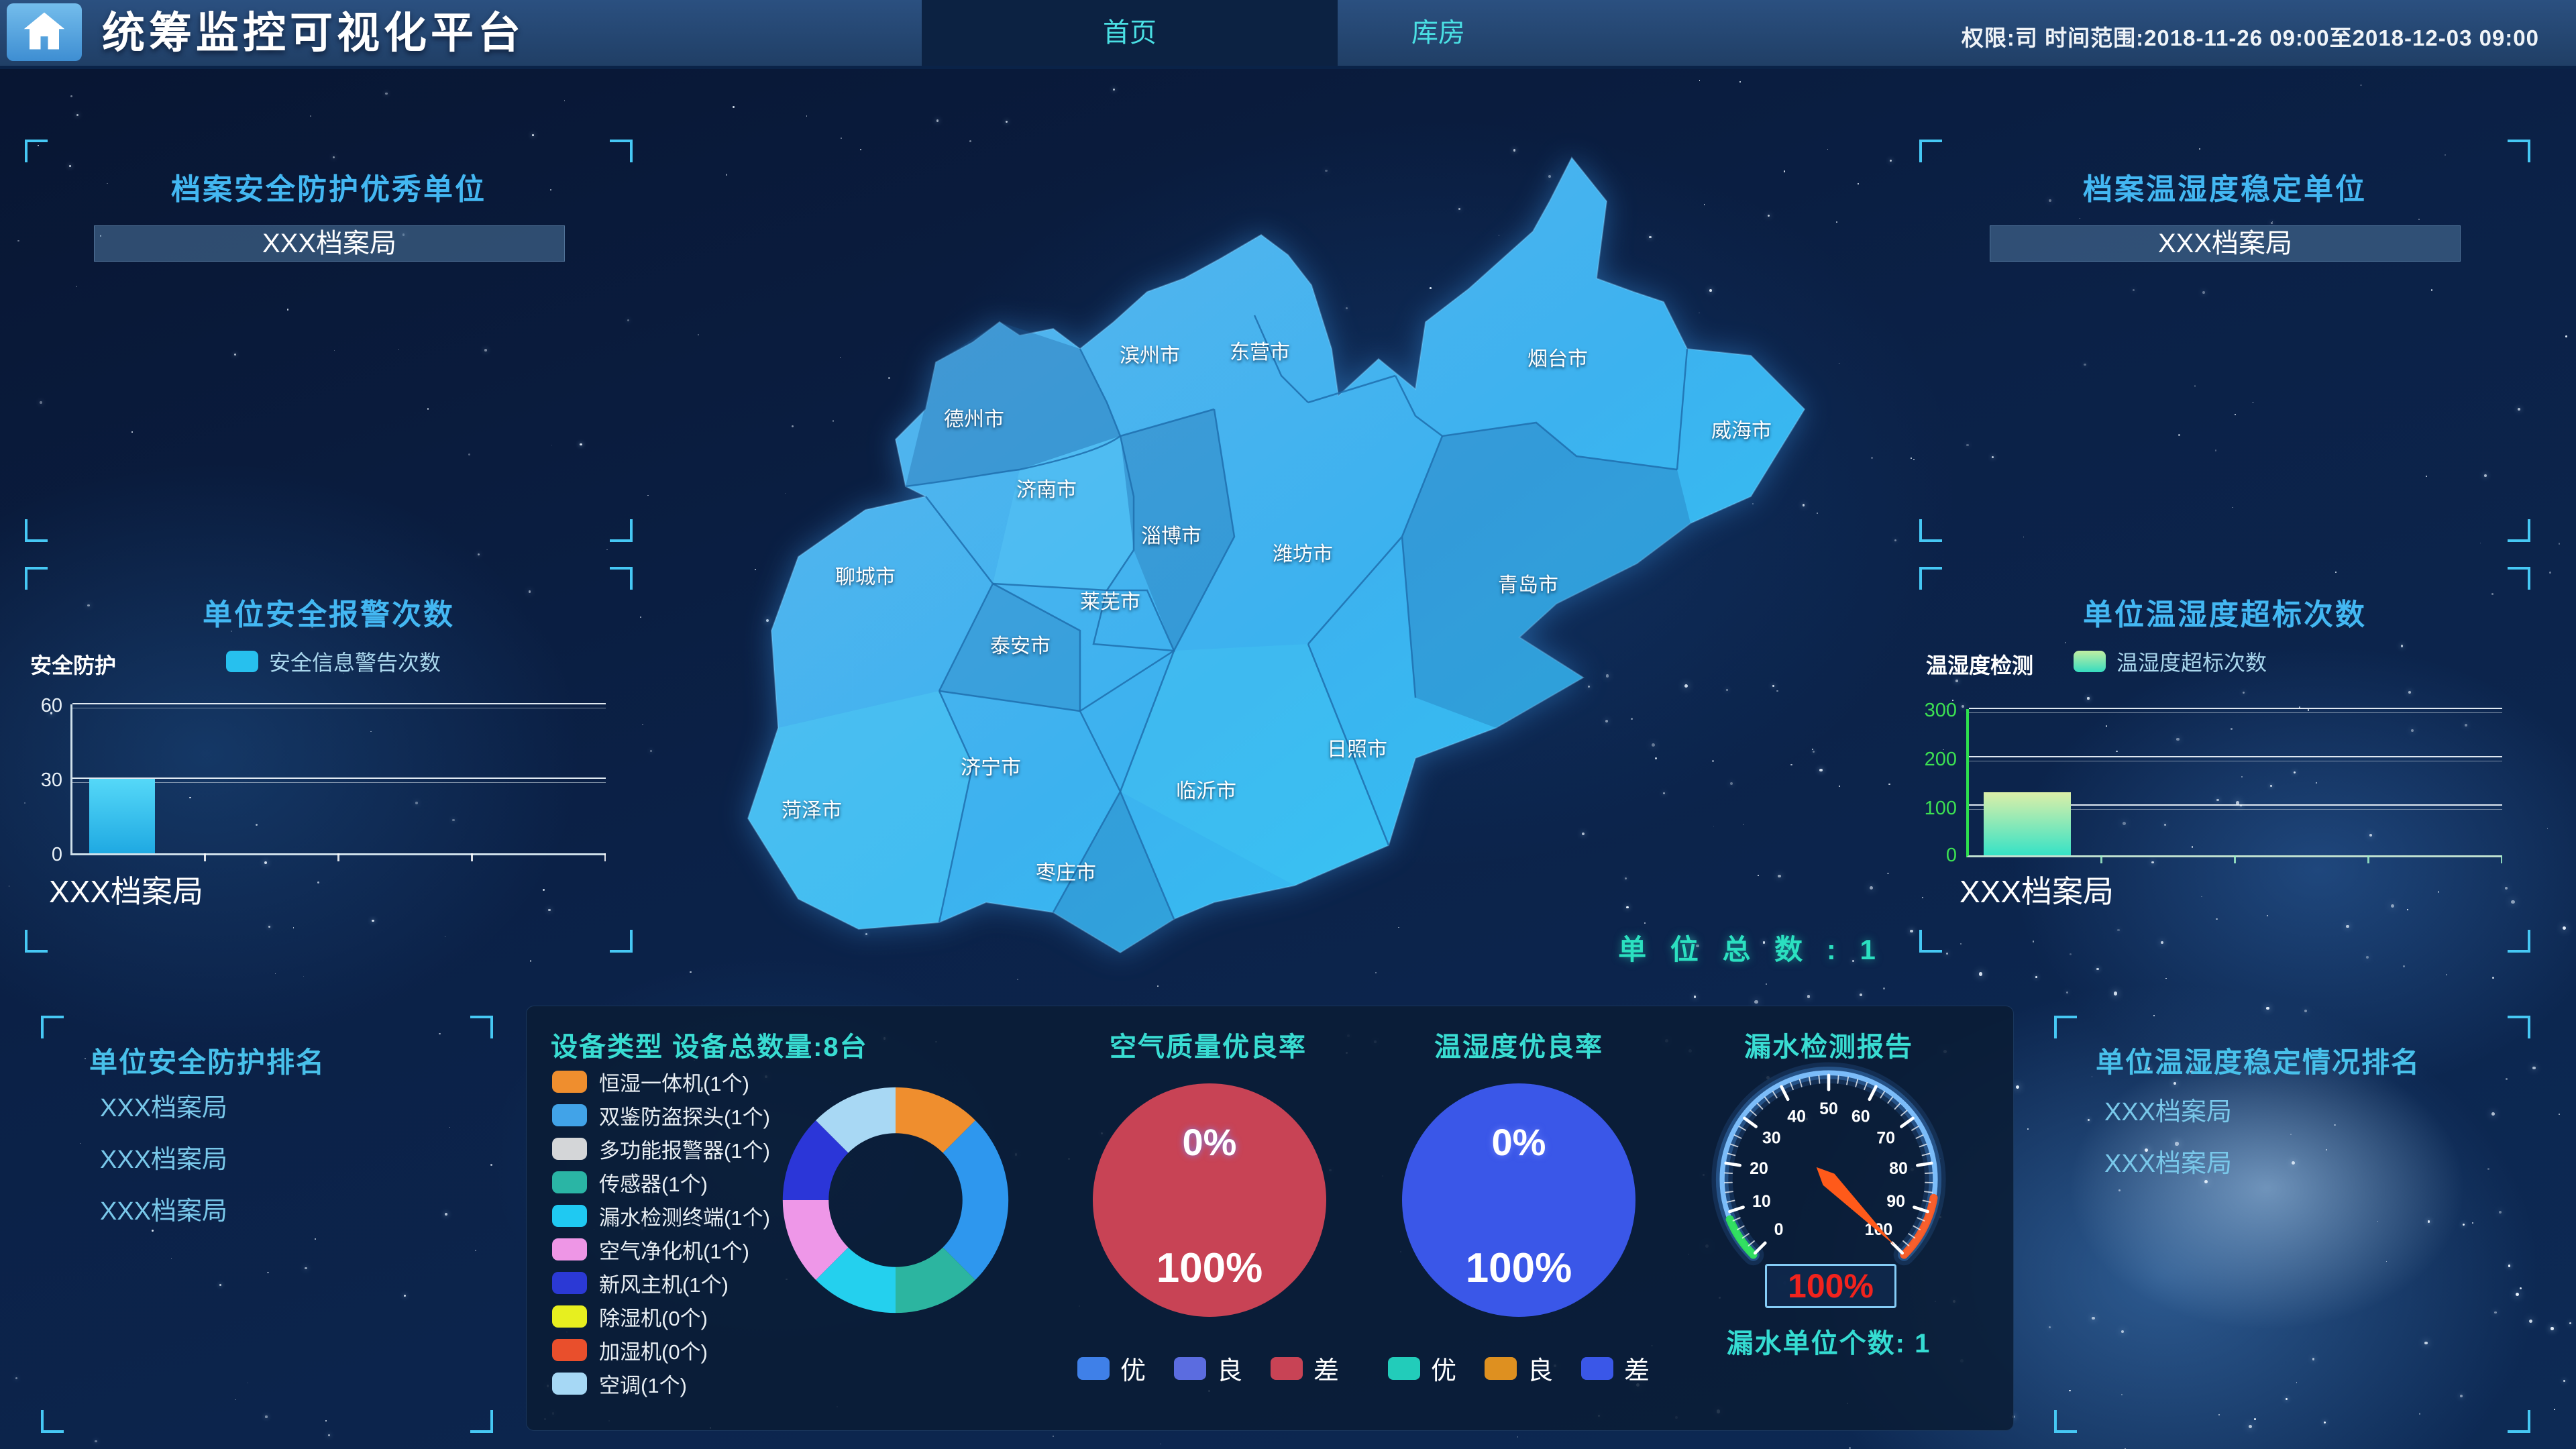  What do you see at coordinates (1133, 1371) in the screenshot?
I see `legend-label: 优` at bounding box center [1133, 1371].